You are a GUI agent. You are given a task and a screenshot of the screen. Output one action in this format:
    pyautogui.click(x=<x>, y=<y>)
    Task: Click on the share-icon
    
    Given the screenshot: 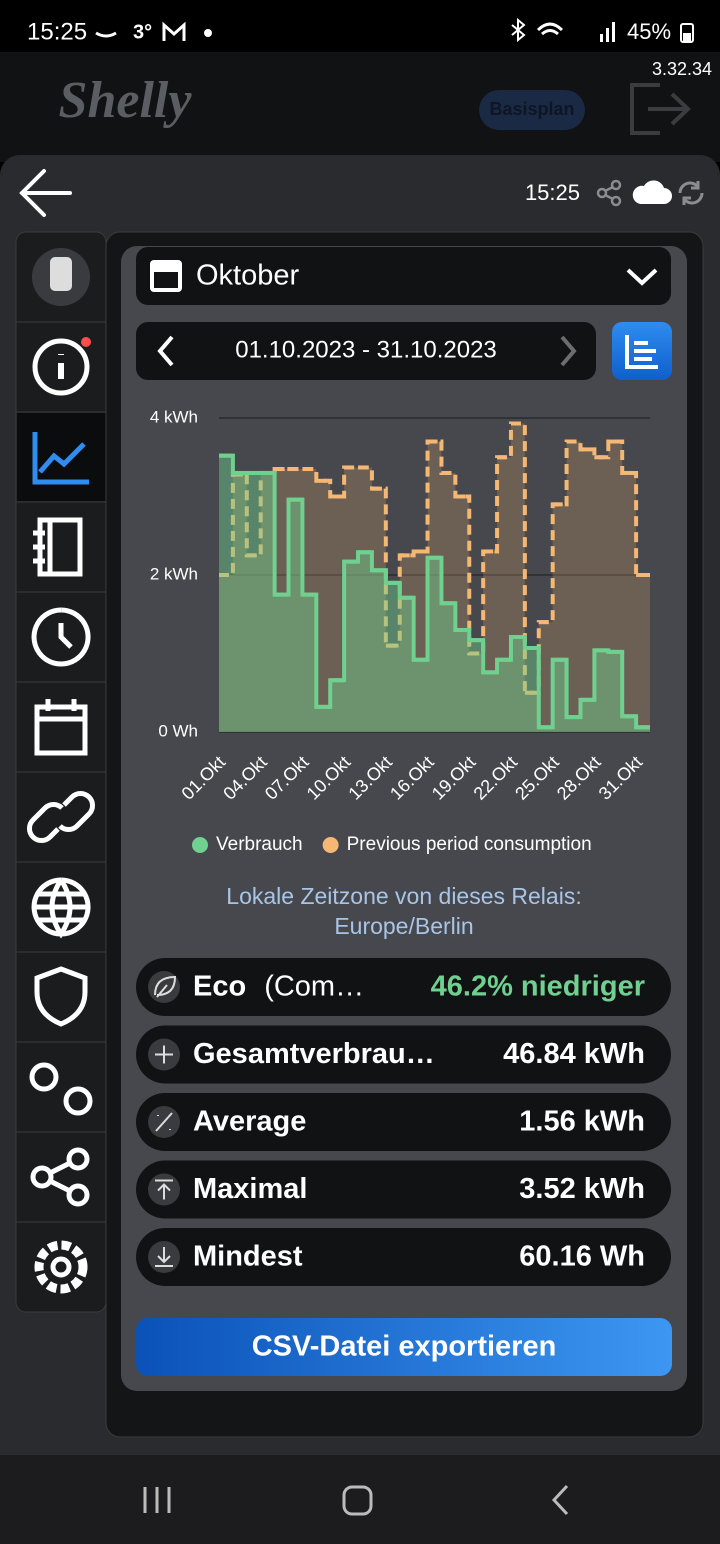 What is the action you would take?
    pyautogui.click(x=609, y=193)
    